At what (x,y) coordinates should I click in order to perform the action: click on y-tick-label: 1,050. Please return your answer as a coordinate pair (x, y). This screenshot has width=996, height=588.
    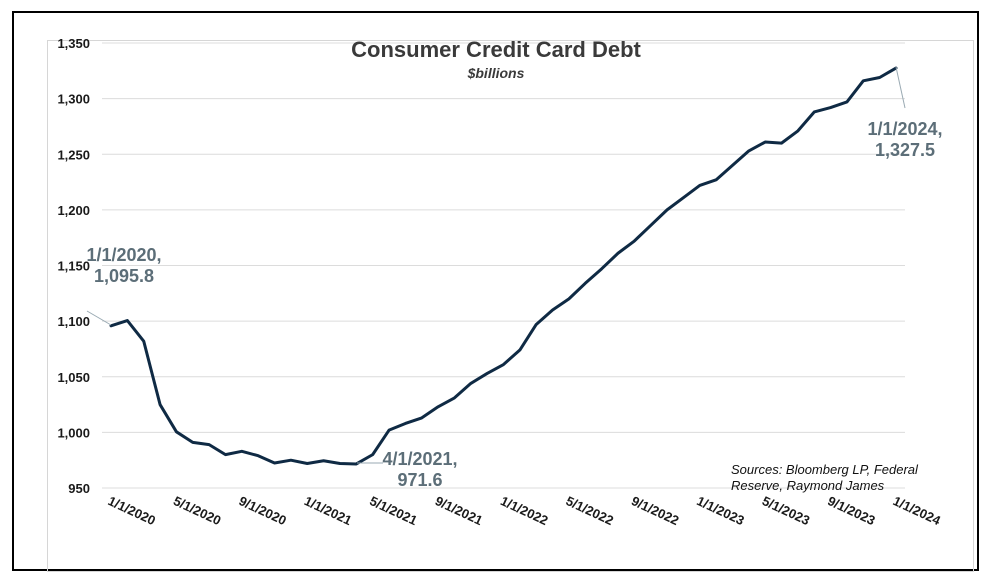
    Looking at the image, I should click on (73, 377).